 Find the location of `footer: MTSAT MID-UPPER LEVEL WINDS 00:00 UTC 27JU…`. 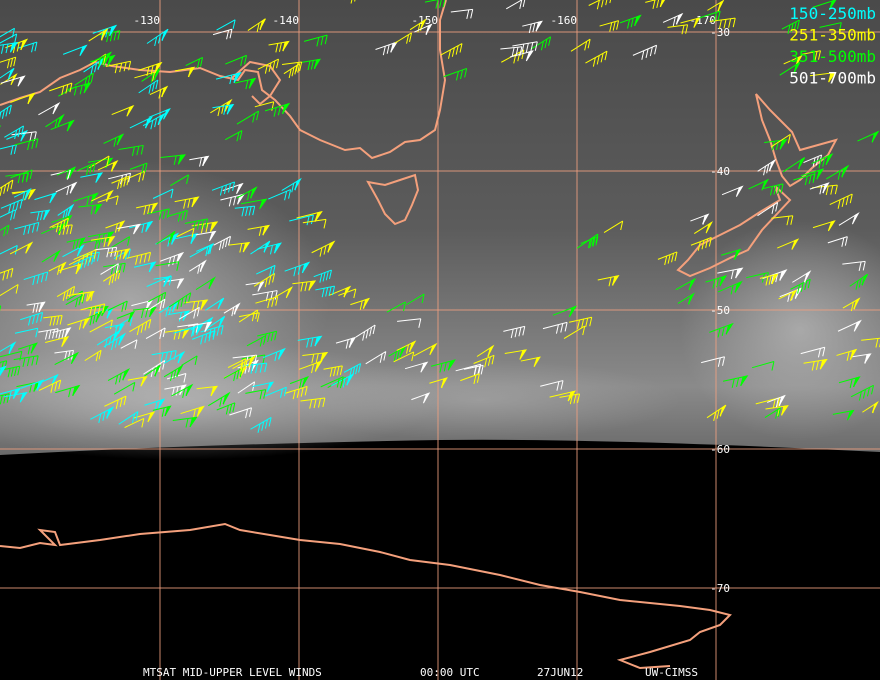

footer: MTSAT MID-UPPER LEVEL WINDS 00:00 UTC 27JU… is located at coordinates (420, 672).